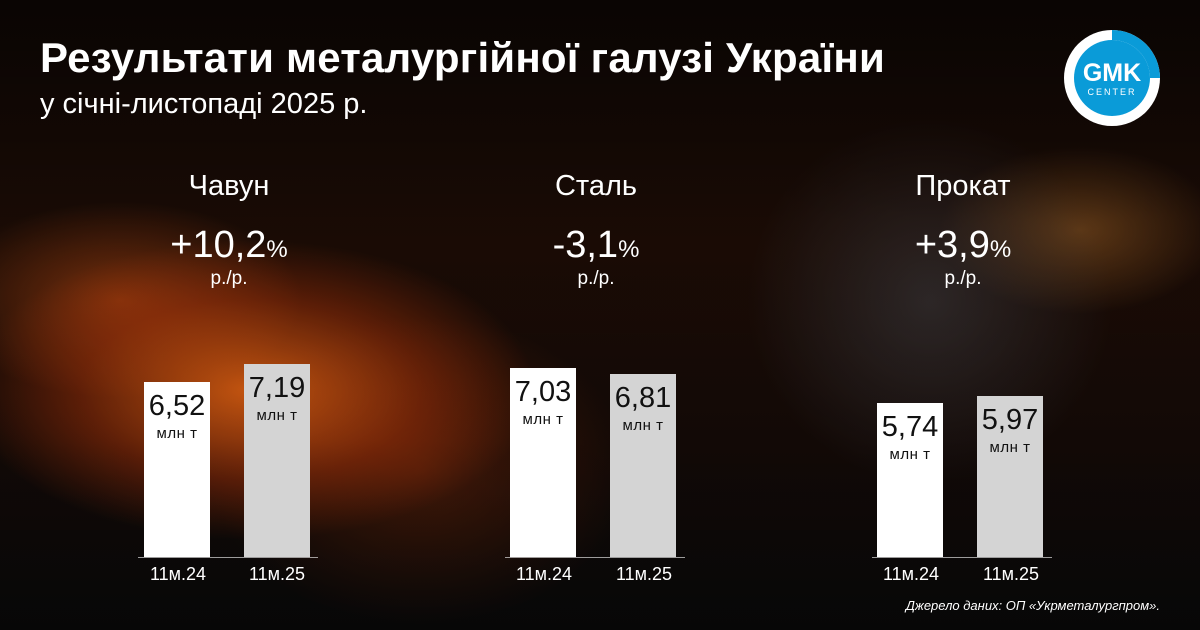  Describe the element at coordinates (910, 426) in the screenshot. I see `bar-value-label: 5,74` at that location.